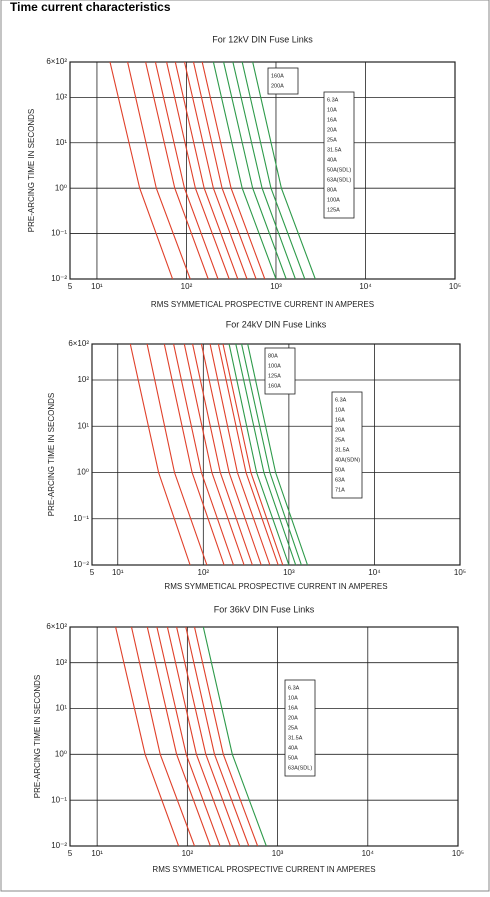 This screenshot has height=897, width=490. Describe the element at coordinates (90, 7) in the screenshot. I see `page-title: Time current characteristics` at that location.